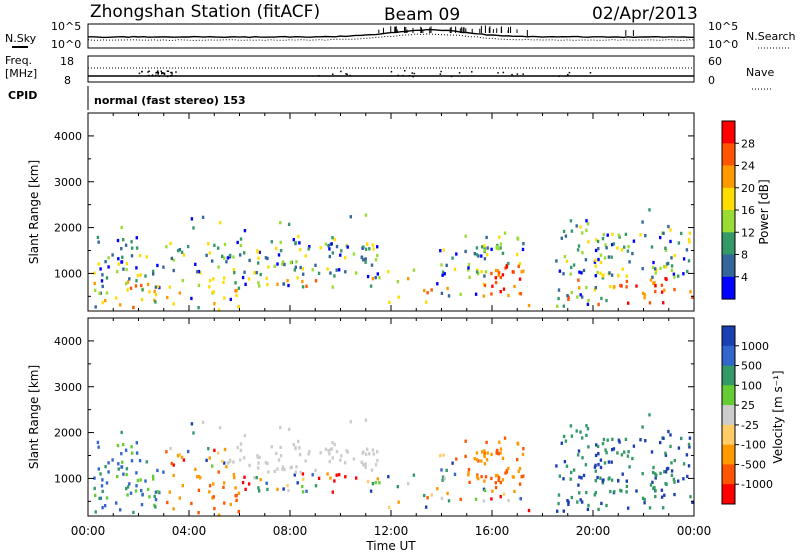 The height and width of the screenshot is (554, 800). Describe the element at coordinates (593, 531) in the screenshot. I see `x-tick-label: 20:00` at that location.